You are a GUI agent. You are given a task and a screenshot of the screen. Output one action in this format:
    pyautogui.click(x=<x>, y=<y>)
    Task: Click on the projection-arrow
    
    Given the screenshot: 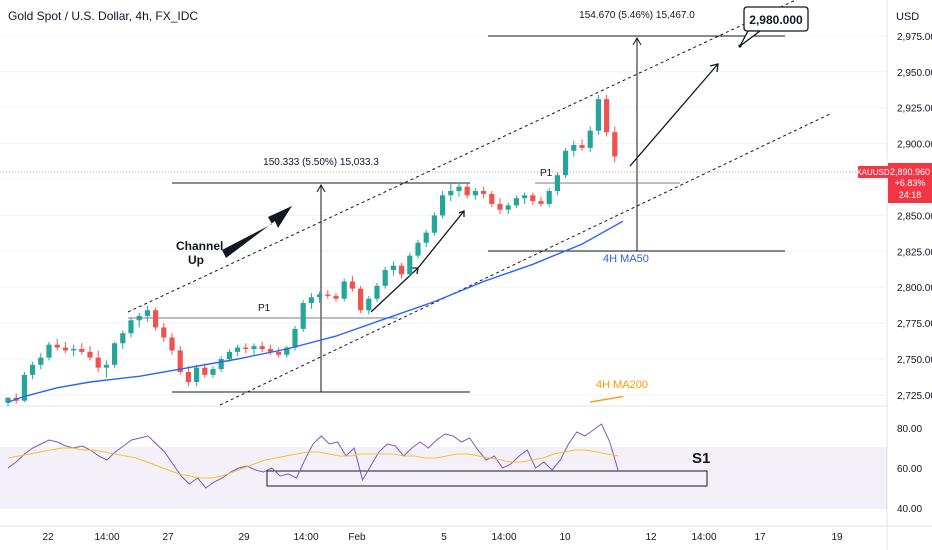 What is the action you would take?
    pyautogui.click(x=674, y=115)
    